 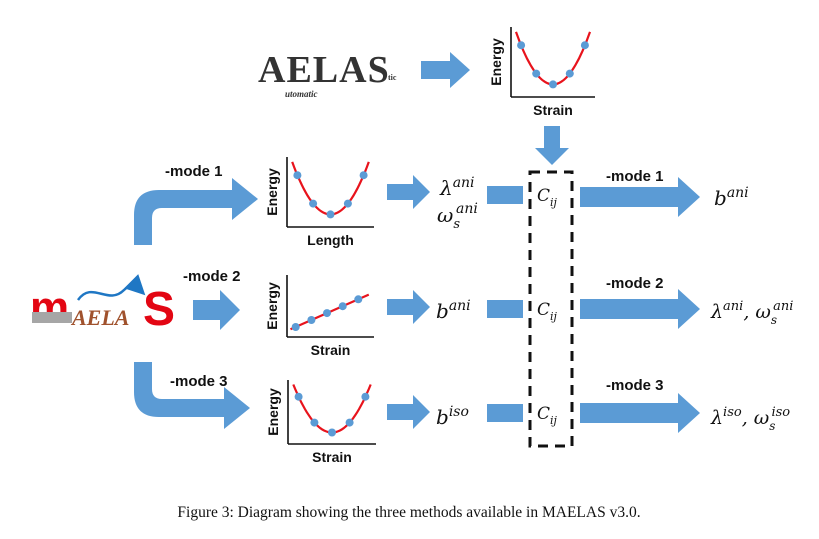 What do you see at coordinates (319, 316) in the screenshot?
I see `plot-mode2: Energy Strain` at bounding box center [319, 316].